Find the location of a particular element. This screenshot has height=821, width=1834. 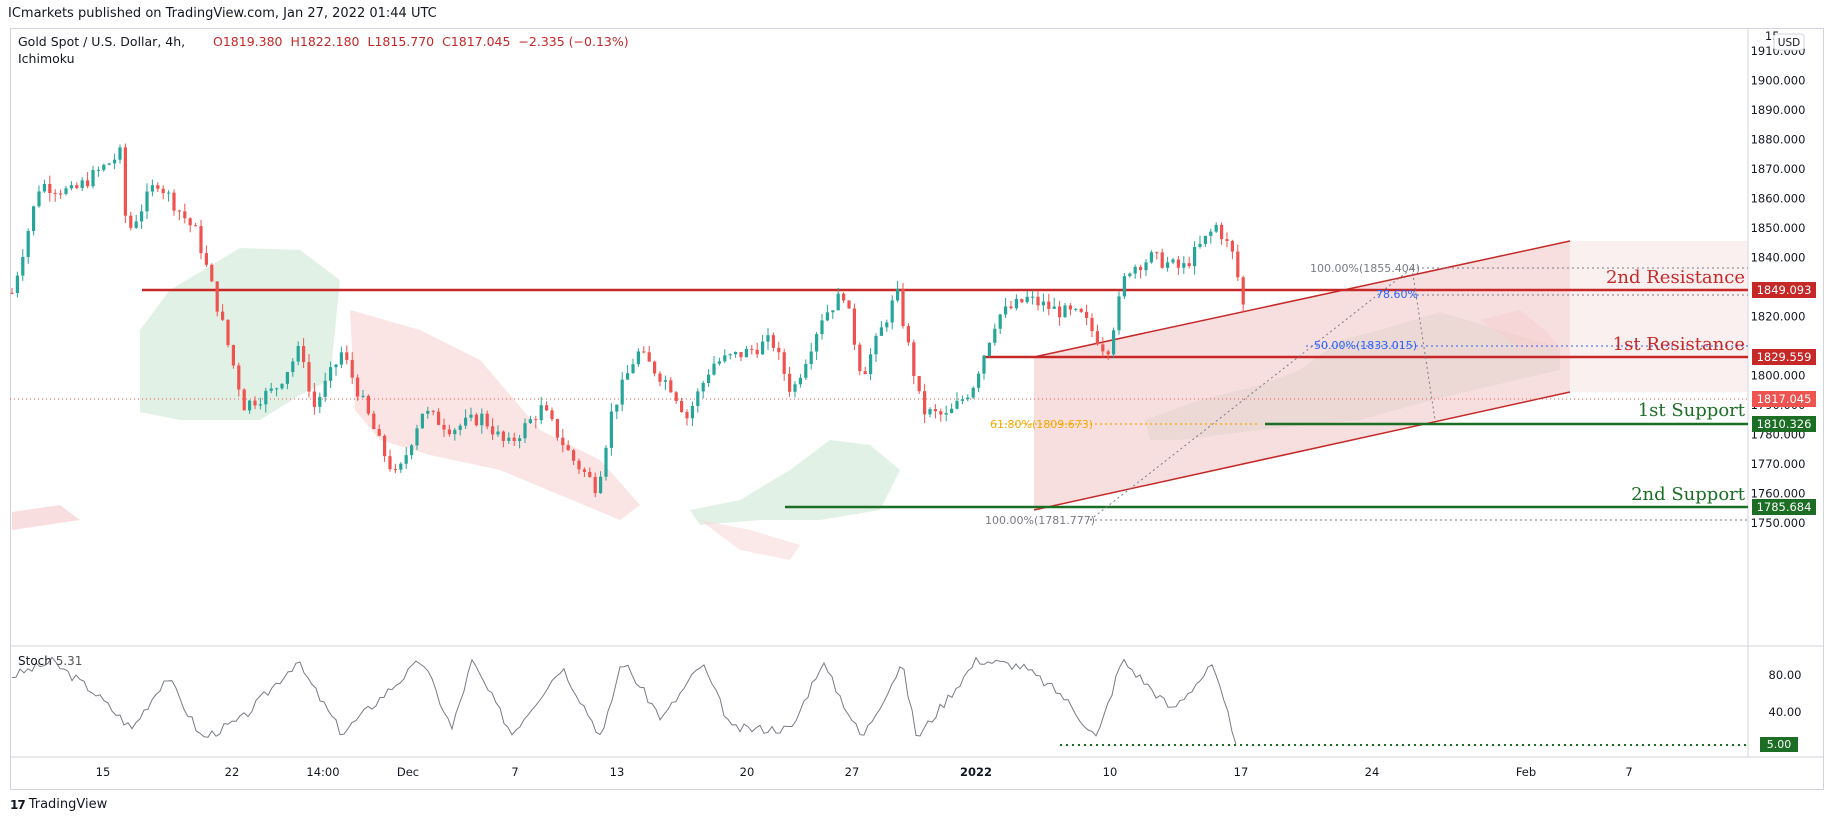

time-tick: Feb is located at coordinates (1526, 772).